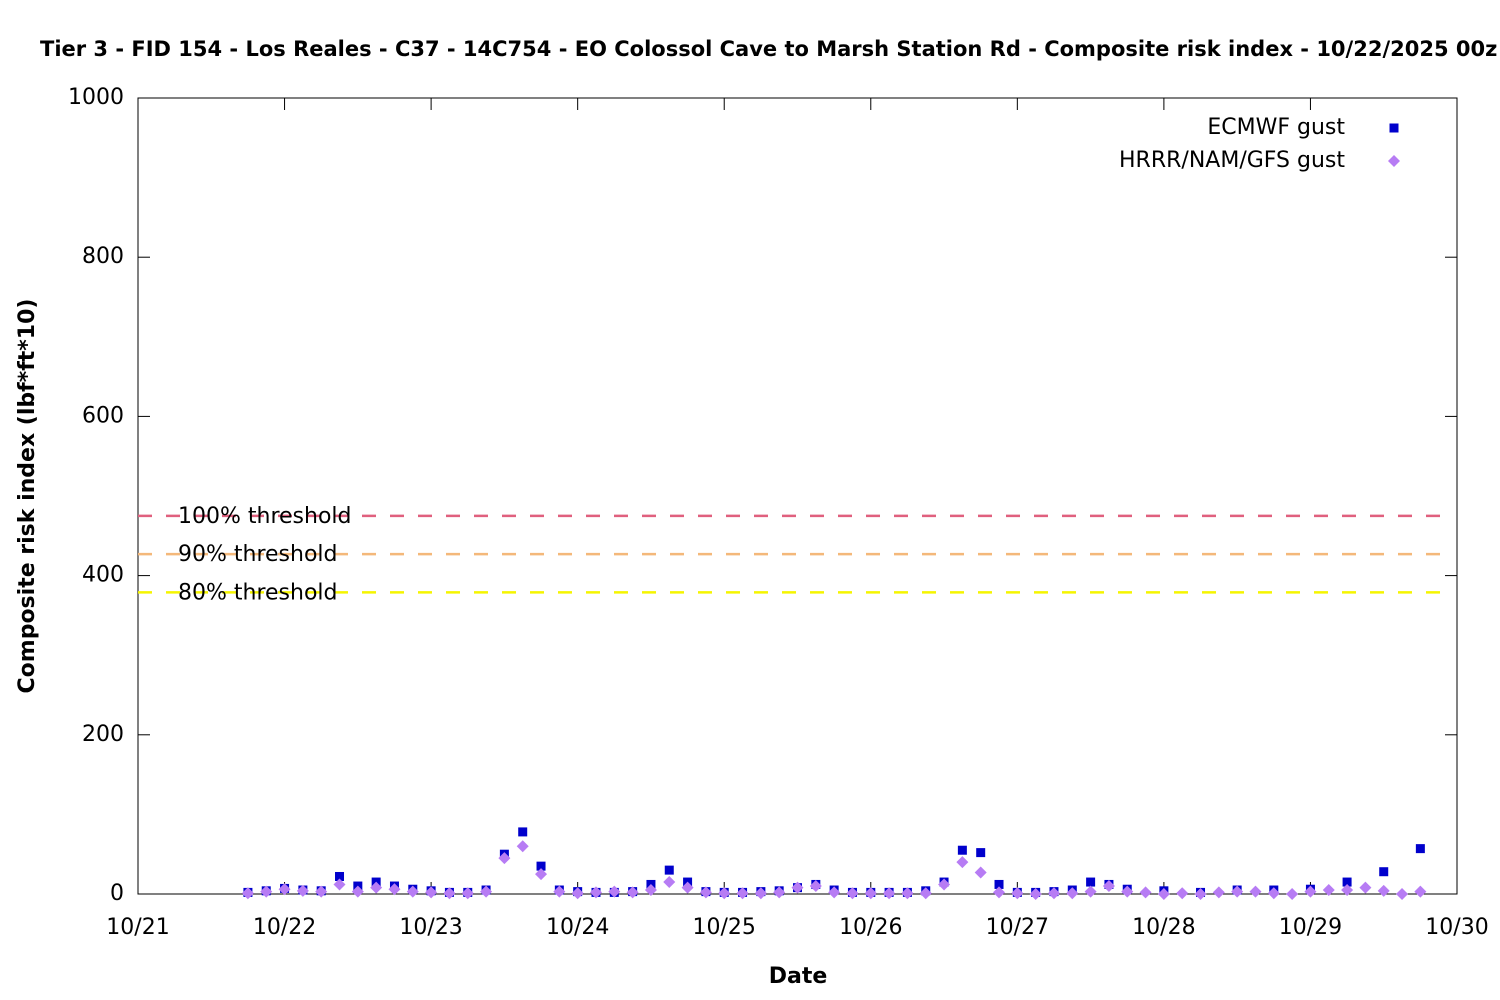 This screenshot has width=1500, height=1000. Describe the element at coordinates (1232, 160) in the screenshot. I see `legend-label: HRRR/NAM/GFS gust` at that location.